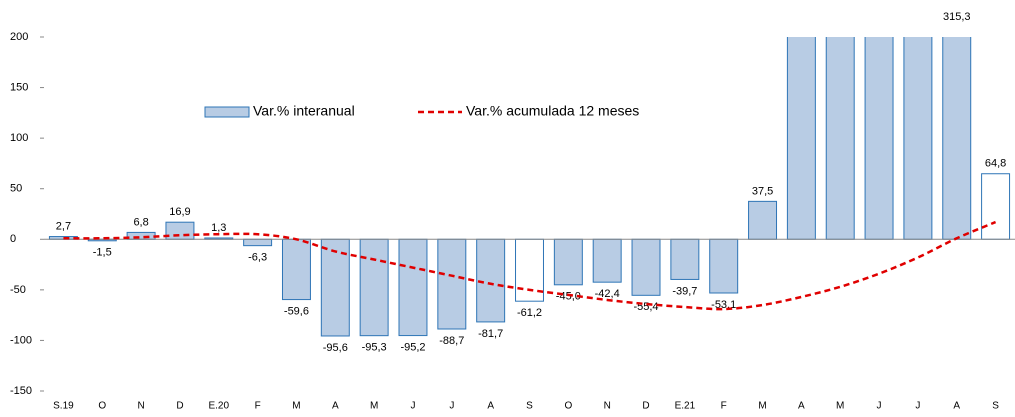 The width and height of the screenshot is (1015, 417). I want to click on data-label: 6,8, so click(140, 222).